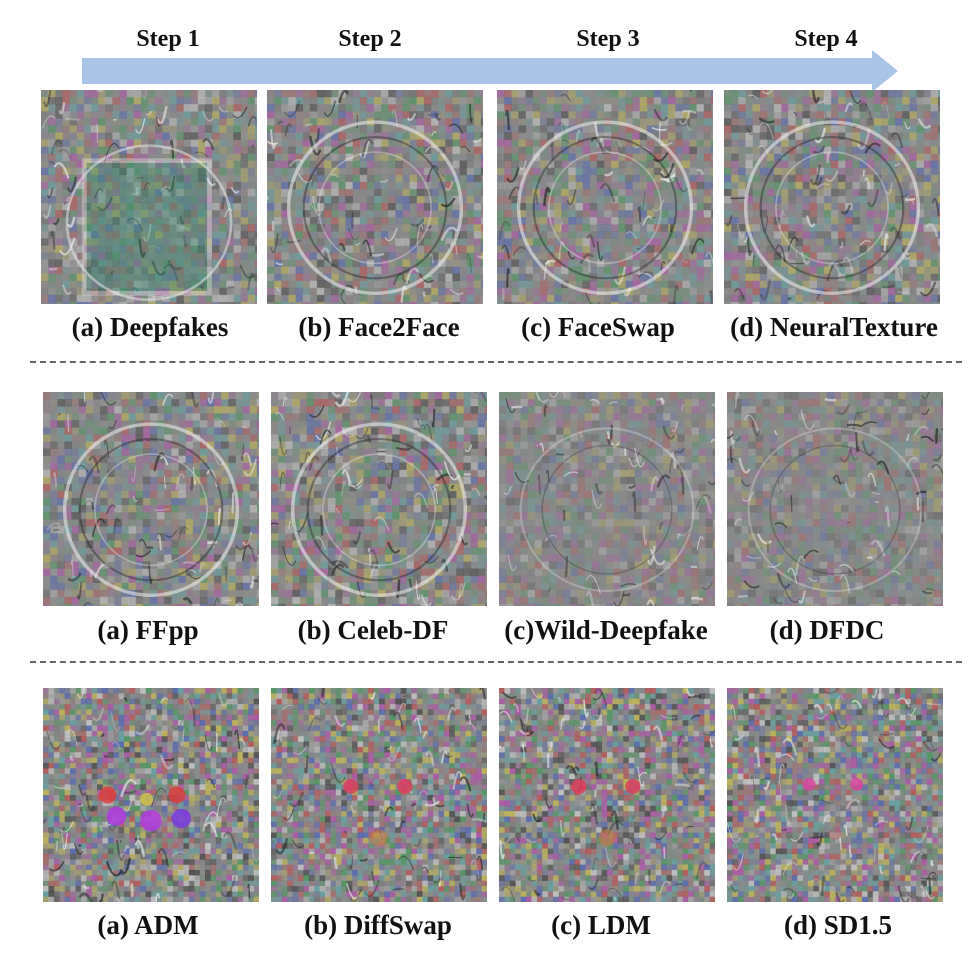 The image size is (980, 974). Describe the element at coordinates (607, 499) in the screenshot. I see `panel-wild-deepfake` at that location.